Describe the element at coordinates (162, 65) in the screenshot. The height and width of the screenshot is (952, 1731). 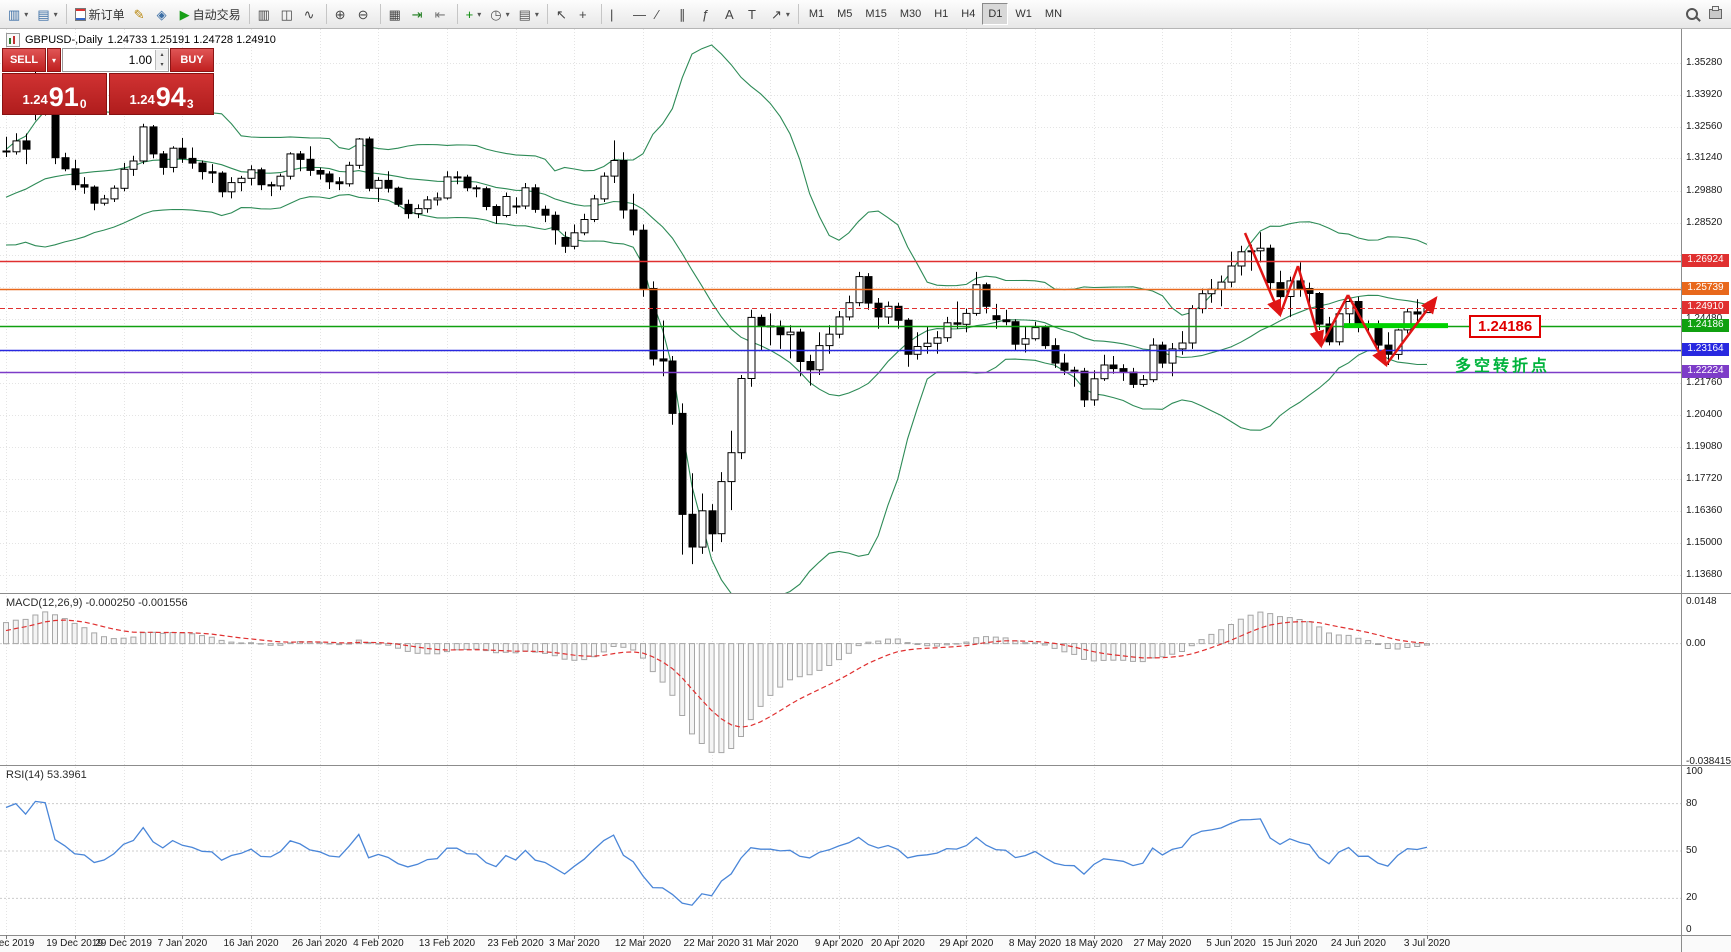
I see `stepper-down-icon: ▾` at that location.